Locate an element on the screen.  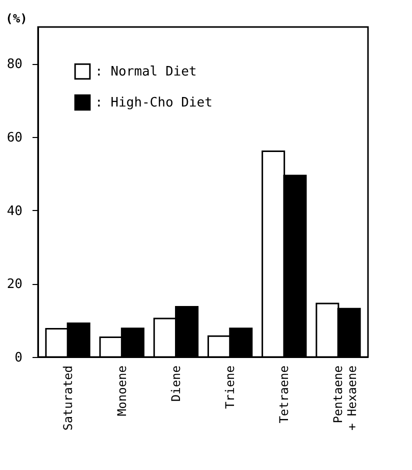
x-tick-label: Triene is located at coordinates (230, 387).